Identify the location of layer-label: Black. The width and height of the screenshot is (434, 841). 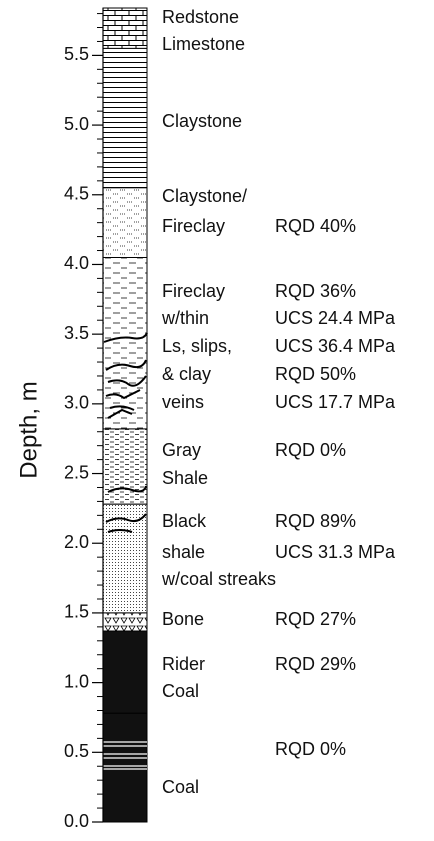
(184, 521).